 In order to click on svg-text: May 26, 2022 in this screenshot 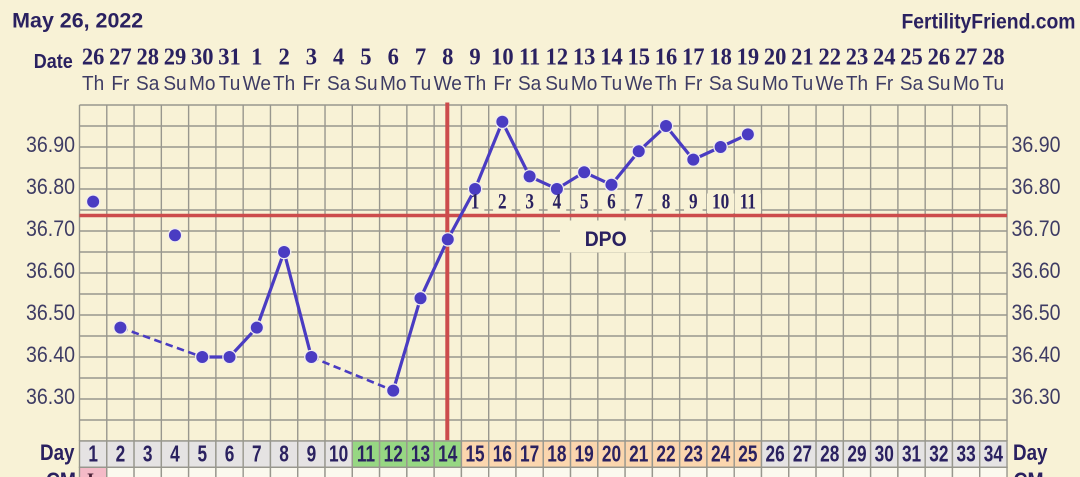, I will do `click(77, 20)`.